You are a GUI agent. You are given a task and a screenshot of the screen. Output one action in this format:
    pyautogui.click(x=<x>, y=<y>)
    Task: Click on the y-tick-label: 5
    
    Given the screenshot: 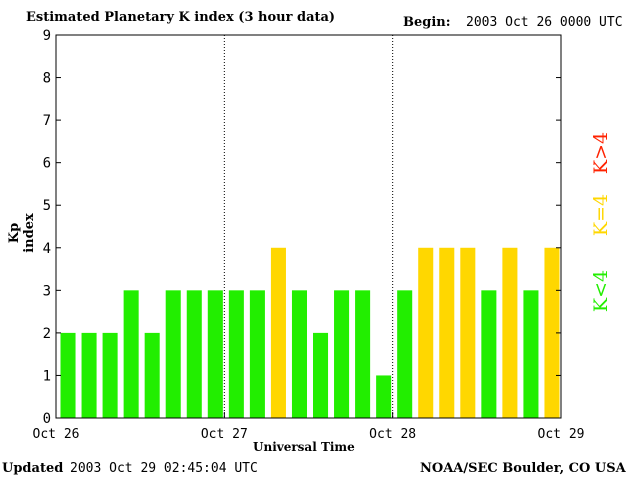 What is the action you would take?
    pyautogui.click(x=47, y=206)
    